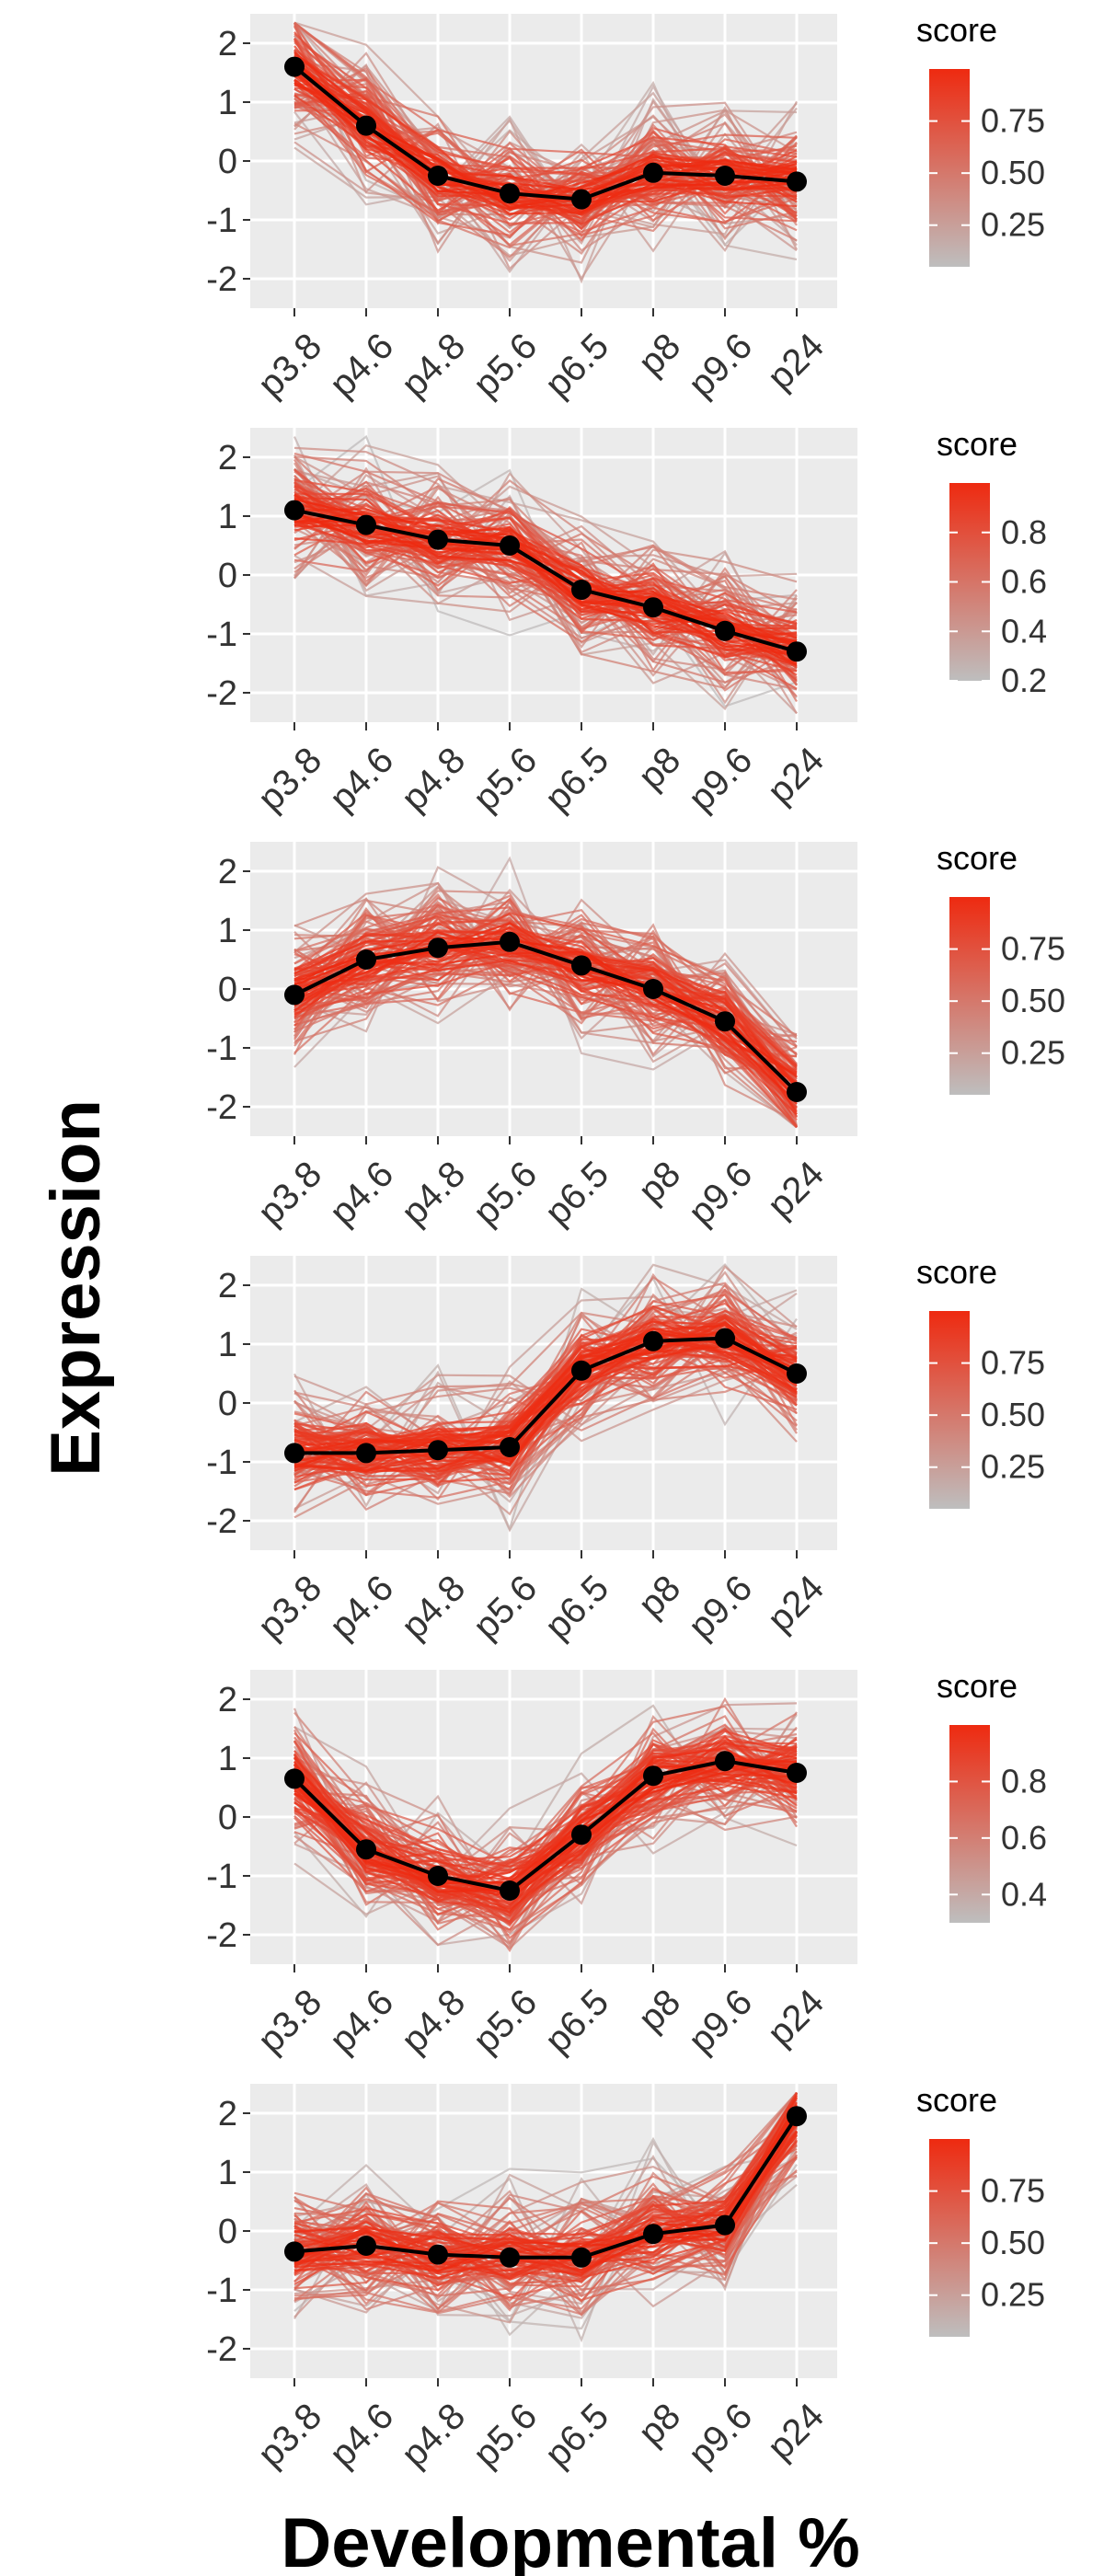  What do you see at coordinates (1024, 582) in the screenshot?
I see `legend-tick-label: 0.6` at bounding box center [1024, 582].